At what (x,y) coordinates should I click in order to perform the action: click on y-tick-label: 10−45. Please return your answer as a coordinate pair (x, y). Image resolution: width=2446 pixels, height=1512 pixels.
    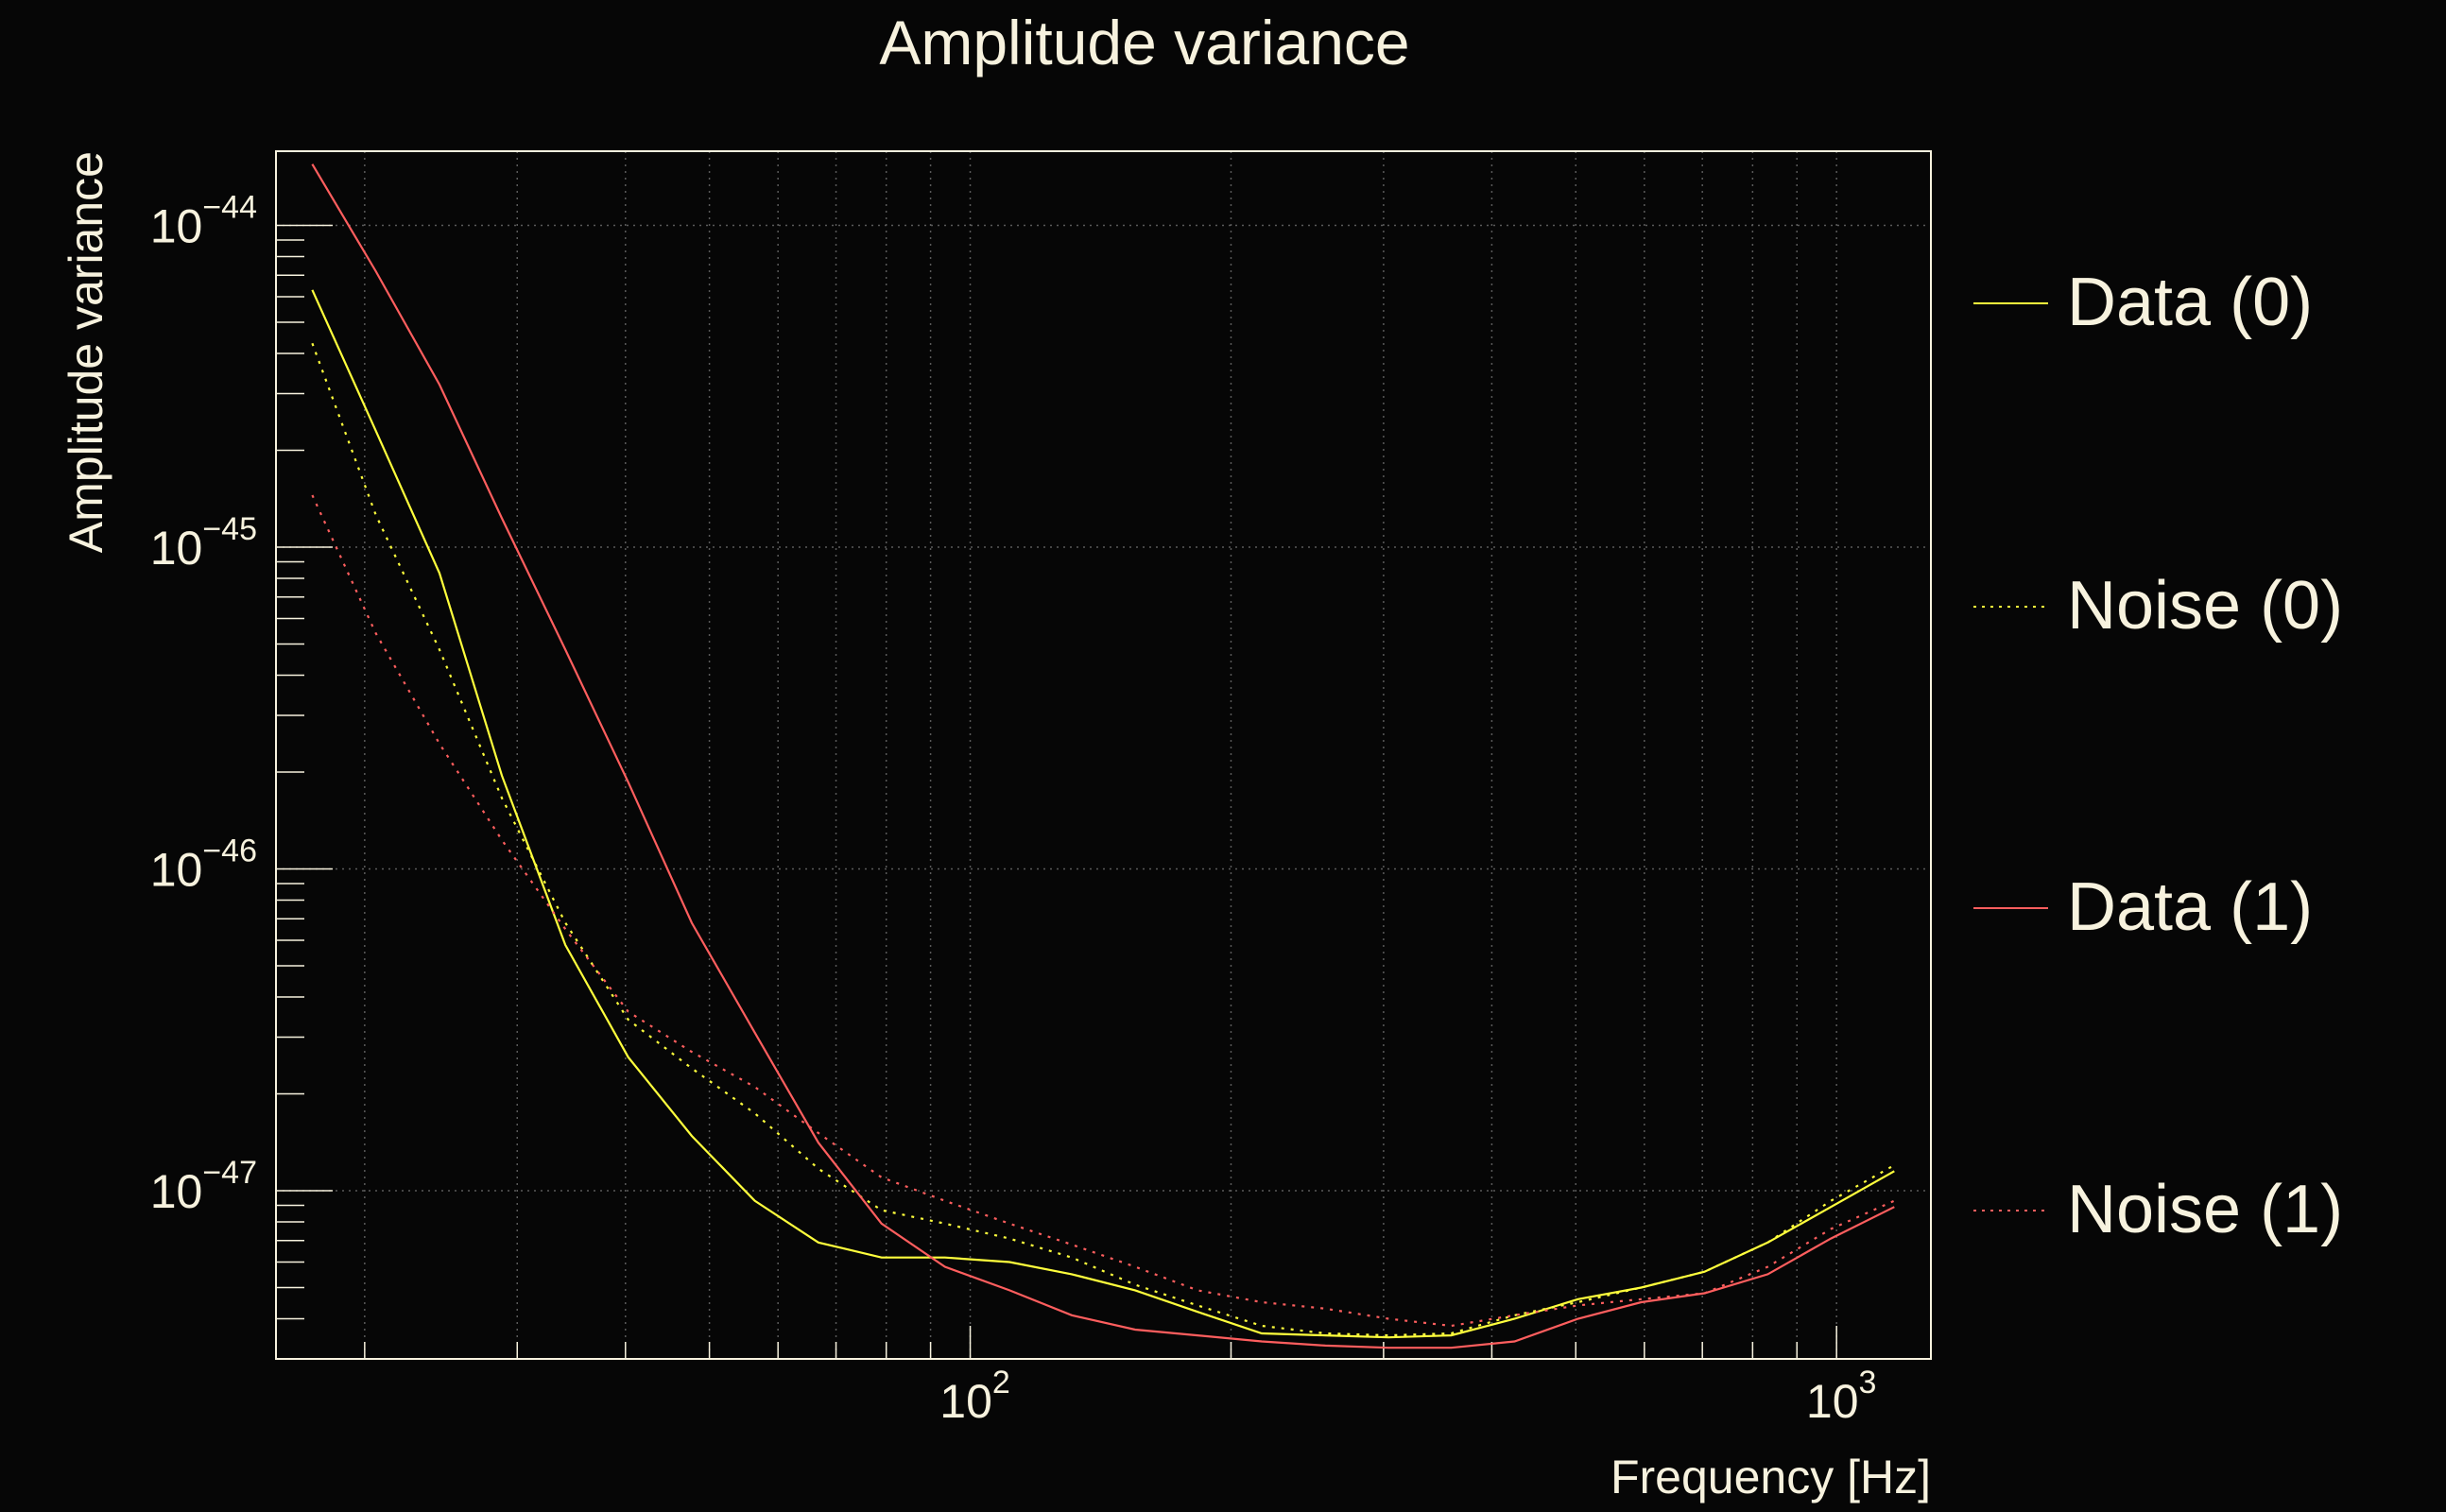
    Looking at the image, I should click on (203, 543).